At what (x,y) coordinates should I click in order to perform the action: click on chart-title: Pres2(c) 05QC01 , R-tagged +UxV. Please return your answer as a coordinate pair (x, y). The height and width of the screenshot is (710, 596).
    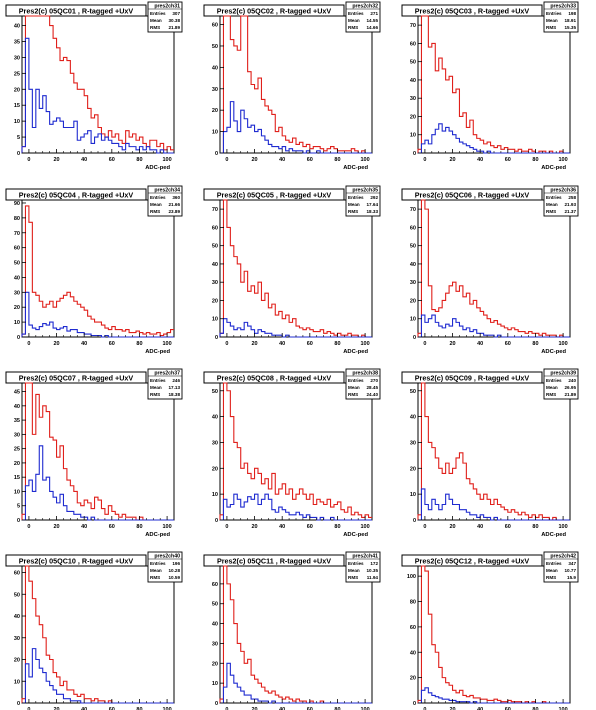
    Looking at the image, I should click on (76, 11).